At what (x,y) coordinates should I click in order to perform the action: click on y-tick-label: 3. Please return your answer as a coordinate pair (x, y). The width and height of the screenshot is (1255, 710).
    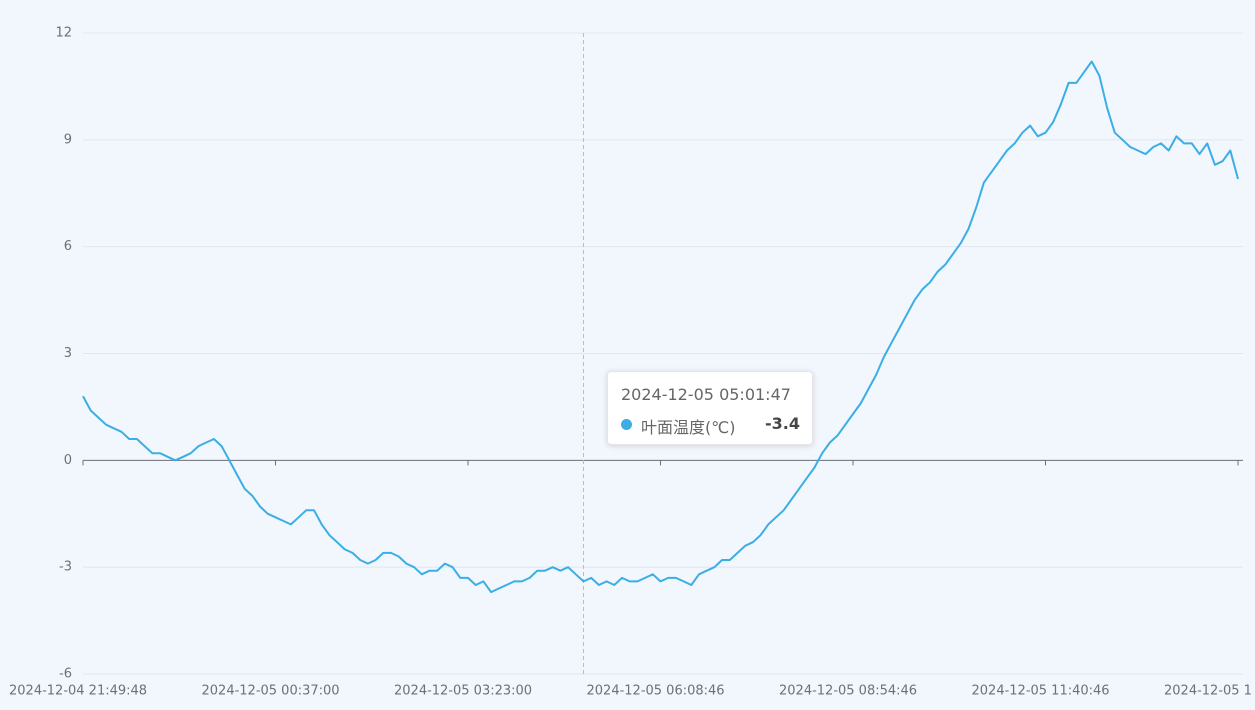
    Looking at the image, I should click on (68, 353).